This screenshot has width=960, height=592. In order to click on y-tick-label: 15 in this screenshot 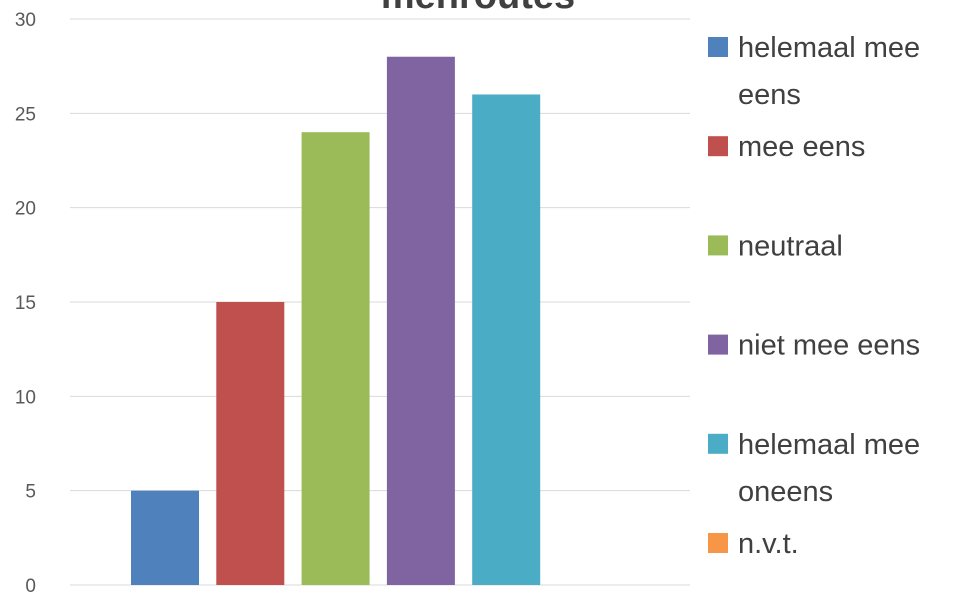, I will do `click(25, 303)`.